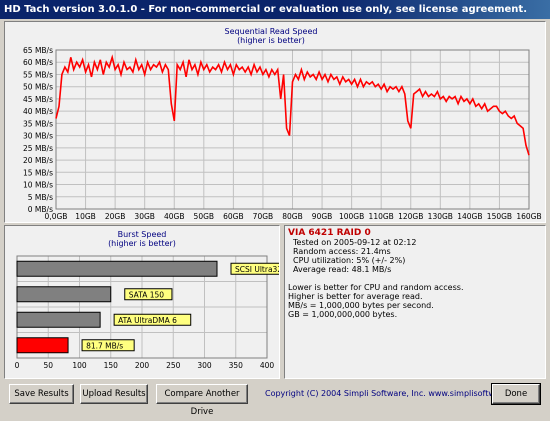 This screenshot has width=550, height=421. What do you see at coordinates (38, 172) in the screenshot?
I see `seq-y-tick-label: 15 MB/s` at bounding box center [38, 172].